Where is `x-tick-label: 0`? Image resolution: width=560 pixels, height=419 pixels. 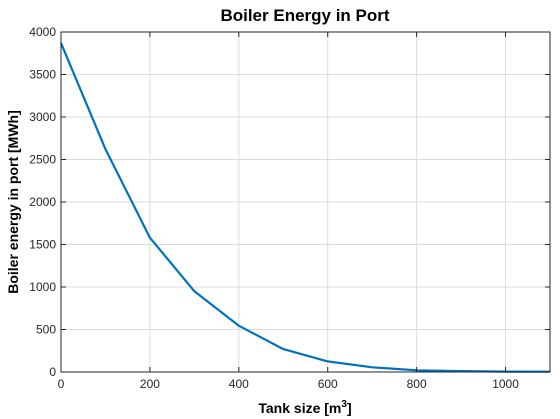
x-tick-label: 0 is located at coordinates (61, 384).